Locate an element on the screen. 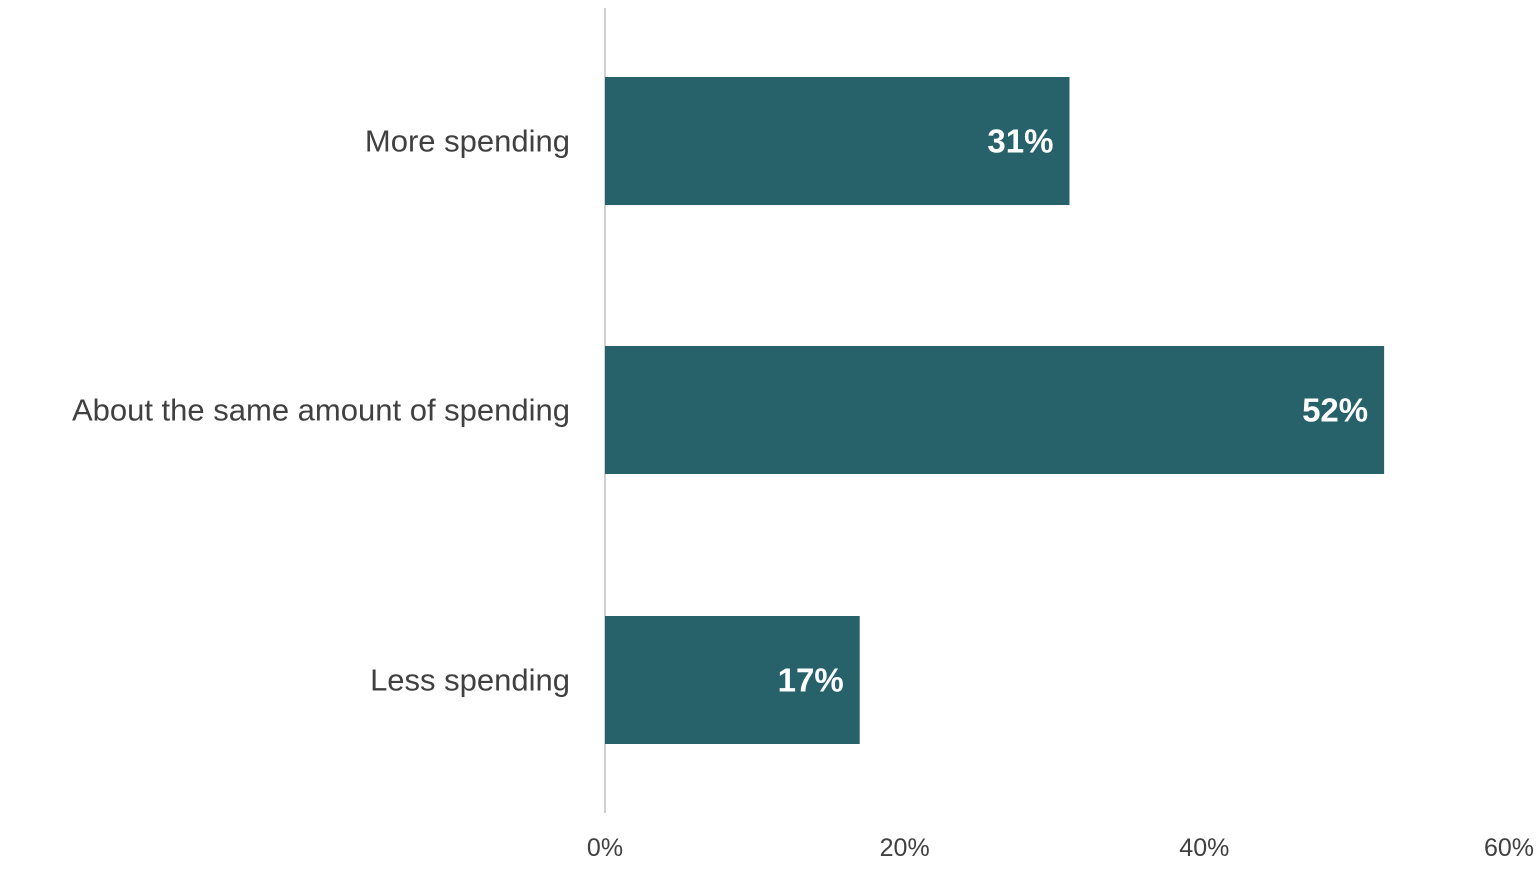 The image size is (1537, 869). x-tick-label: 20% is located at coordinates (905, 848).